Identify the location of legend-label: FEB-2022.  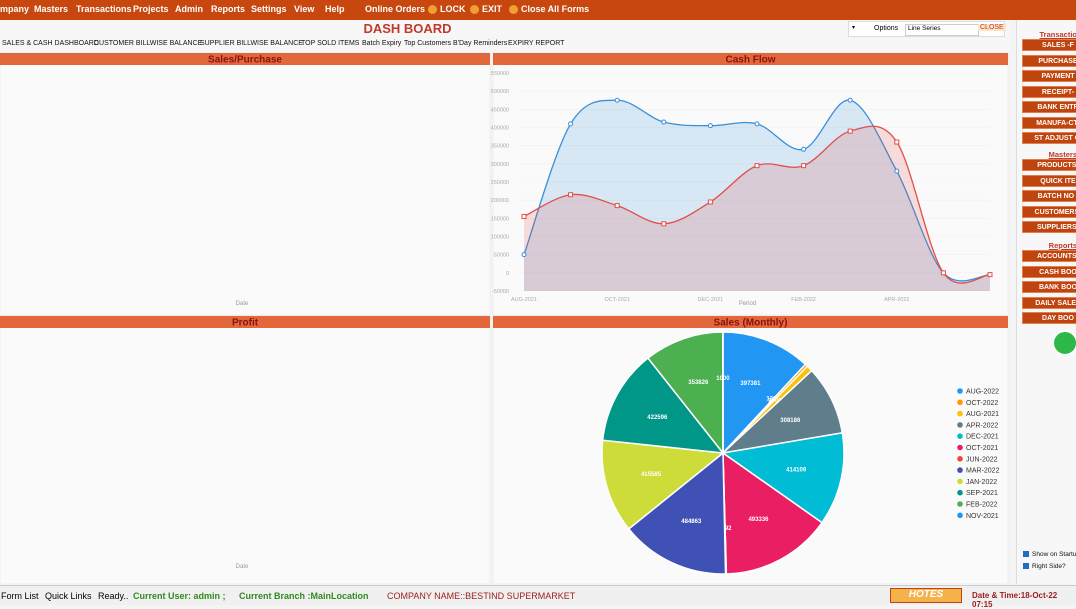
(982, 505).